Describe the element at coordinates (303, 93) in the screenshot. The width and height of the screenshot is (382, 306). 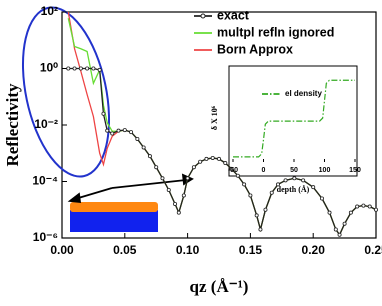
I see `legend-label: el density` at that location.